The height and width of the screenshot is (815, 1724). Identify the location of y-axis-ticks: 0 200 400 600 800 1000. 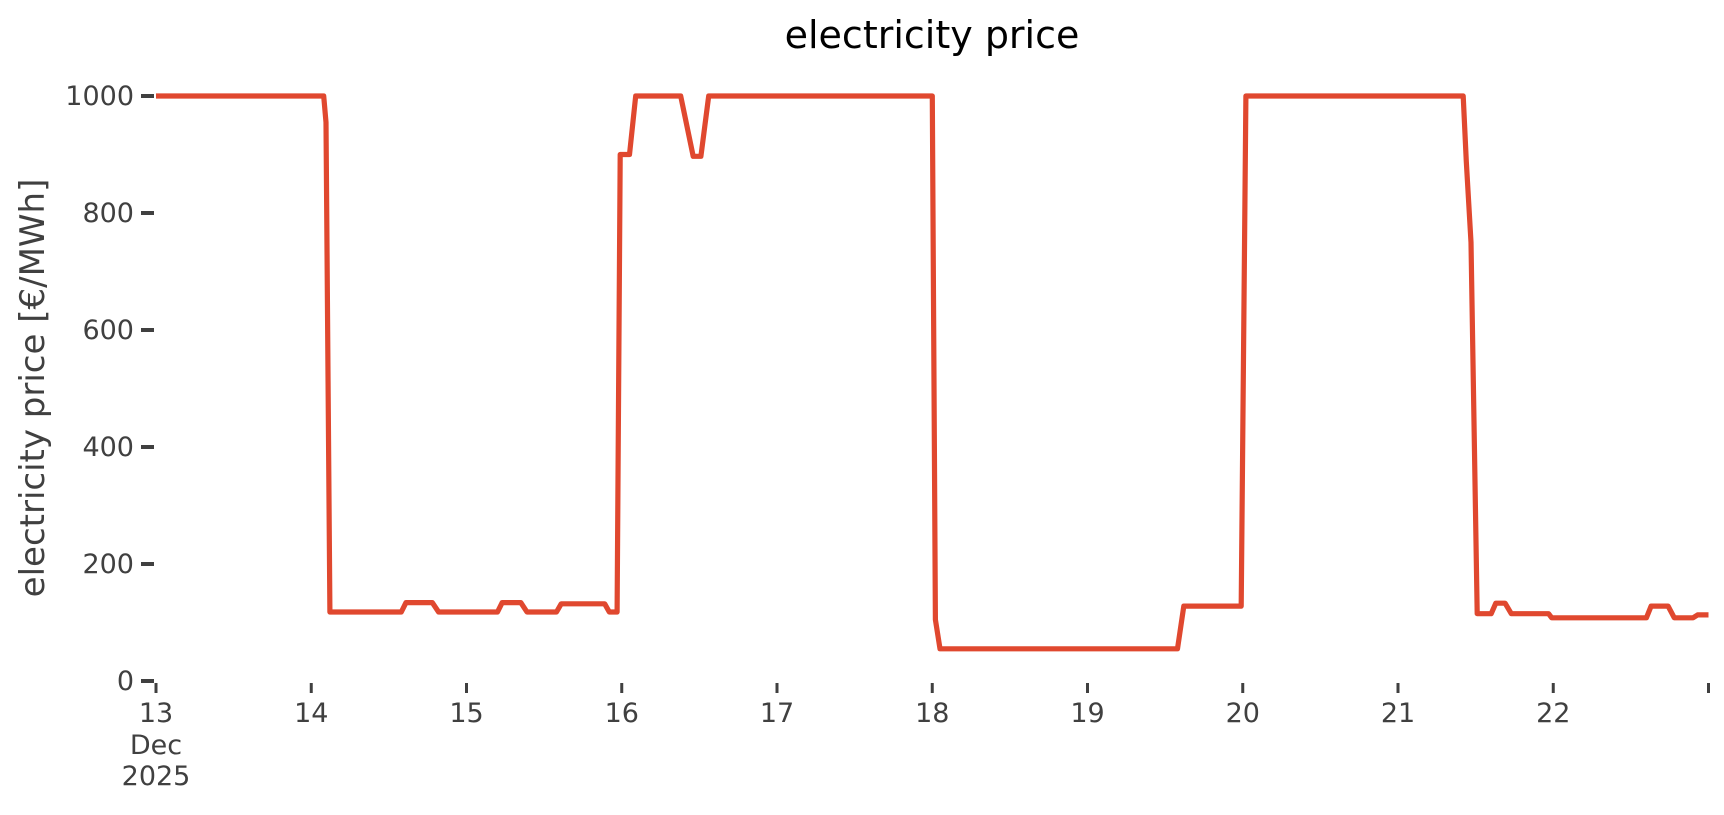
(109, 389).